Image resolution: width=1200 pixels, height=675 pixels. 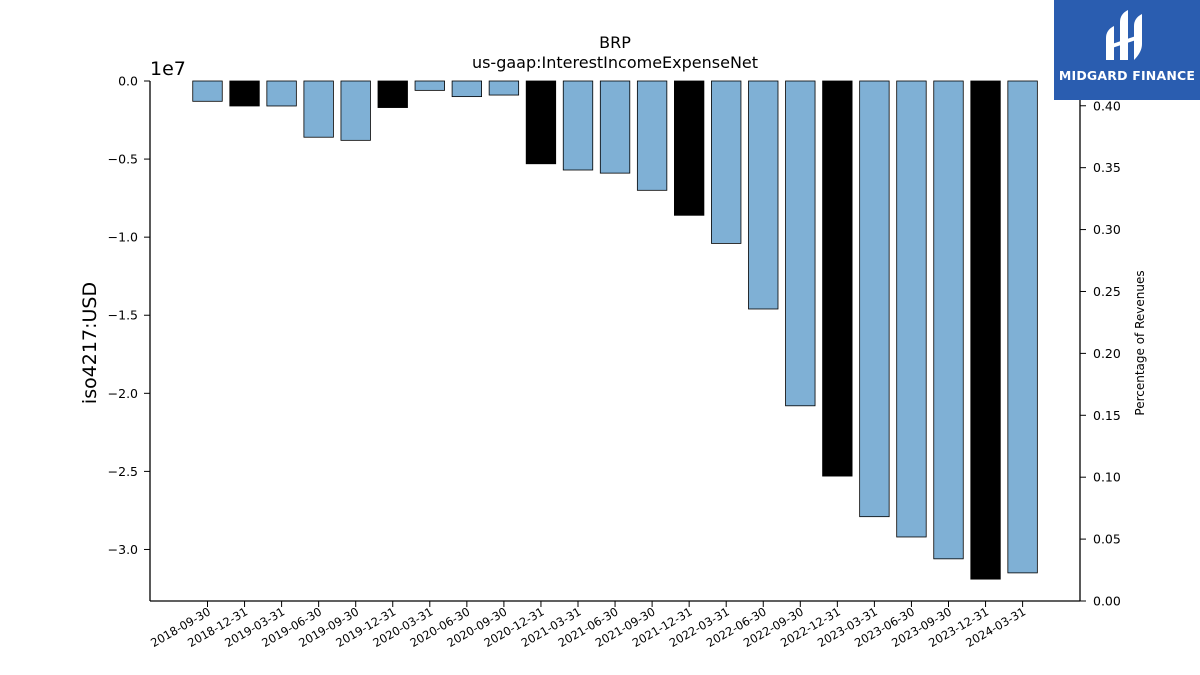 I want to click on y-tick-label: −2.5, so click(x=123, y=471).